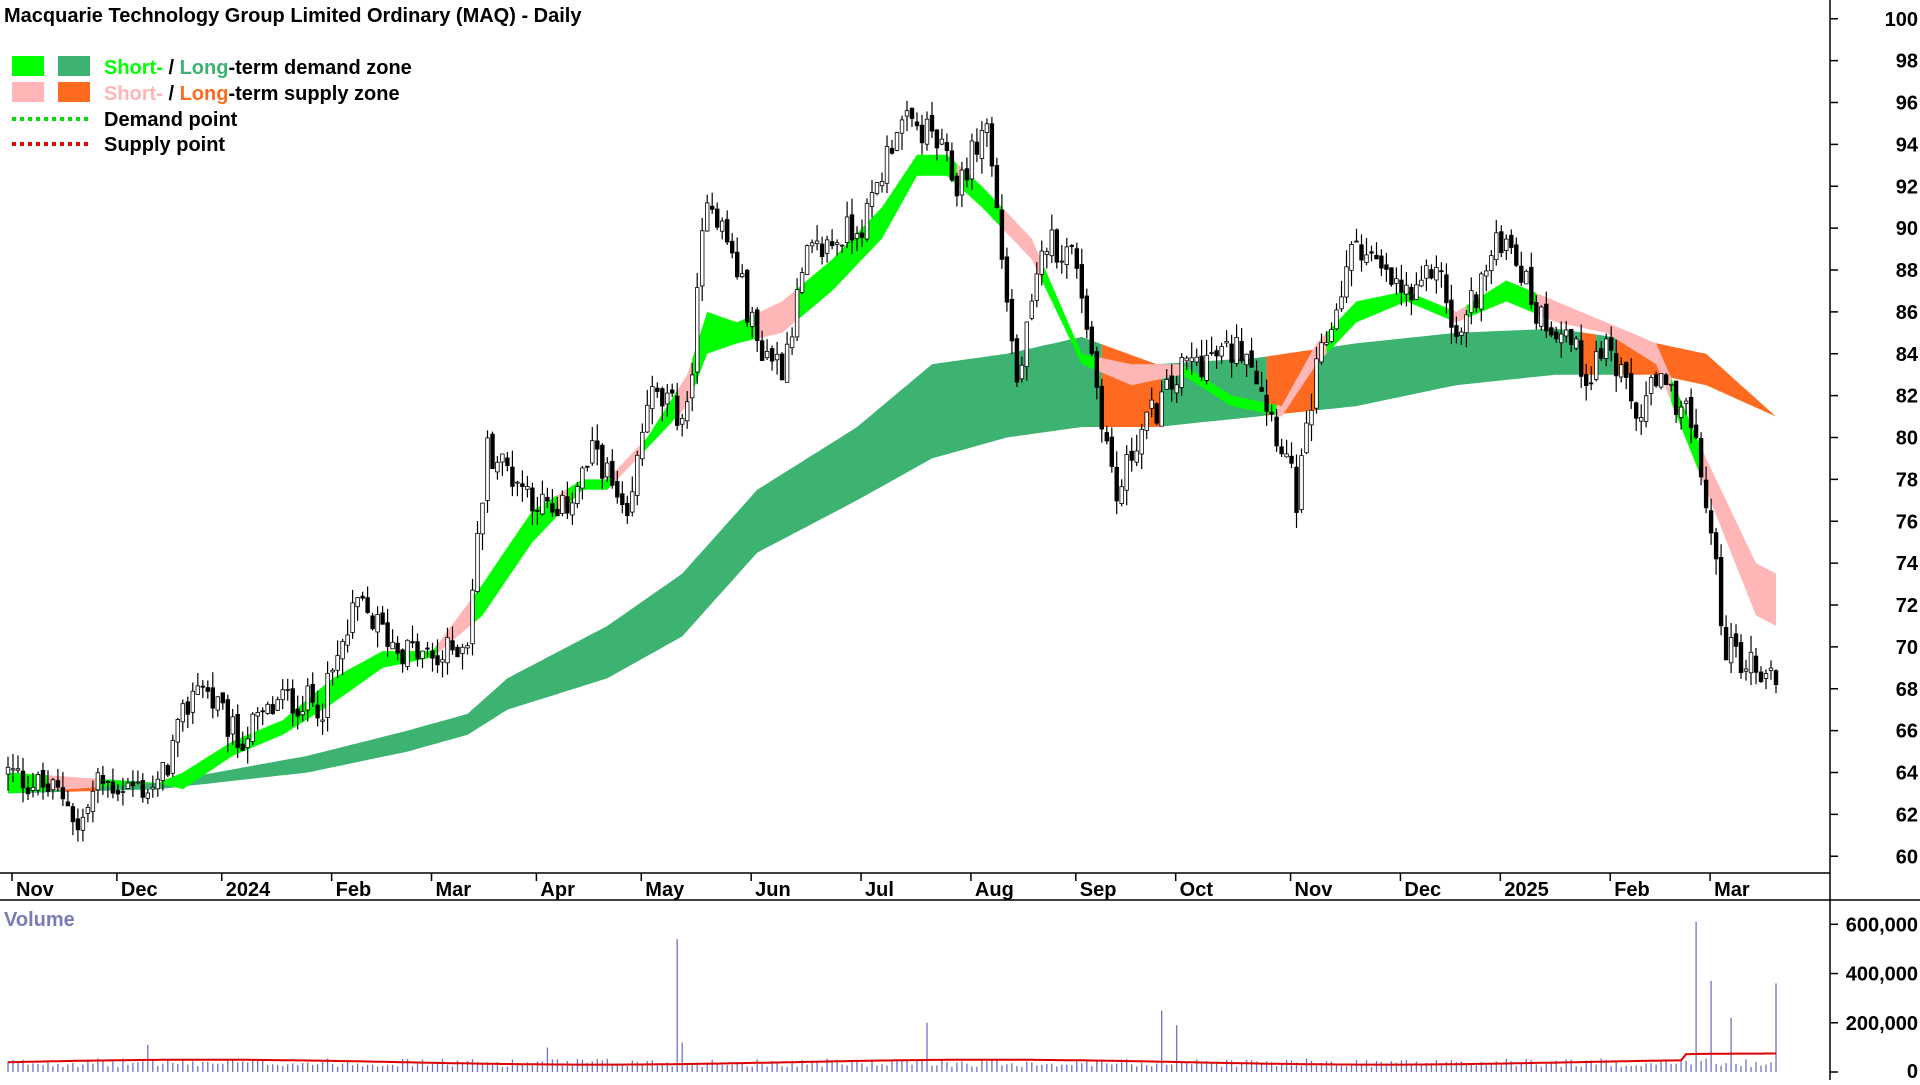 Image resolution: width=1920 pixels, height=1085 pixels. I want to click on x-tick-label: Sep, so click(1098, 890).